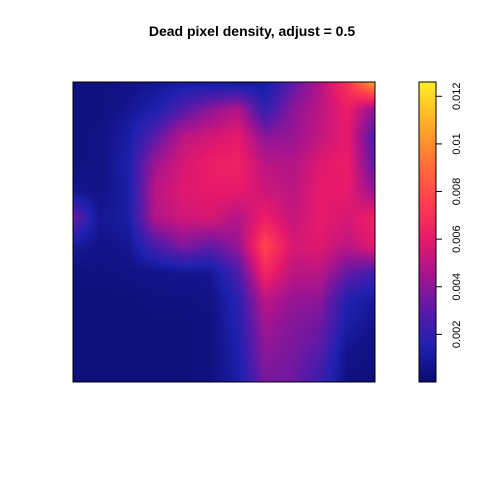 This screenshot has width=480, height=480. Describe the element at coordinates (449, 216) in the screenshot. I see `colorbar-ticks: 0.002 0.004 0.006 0.008 0.01 0.012` at that location.